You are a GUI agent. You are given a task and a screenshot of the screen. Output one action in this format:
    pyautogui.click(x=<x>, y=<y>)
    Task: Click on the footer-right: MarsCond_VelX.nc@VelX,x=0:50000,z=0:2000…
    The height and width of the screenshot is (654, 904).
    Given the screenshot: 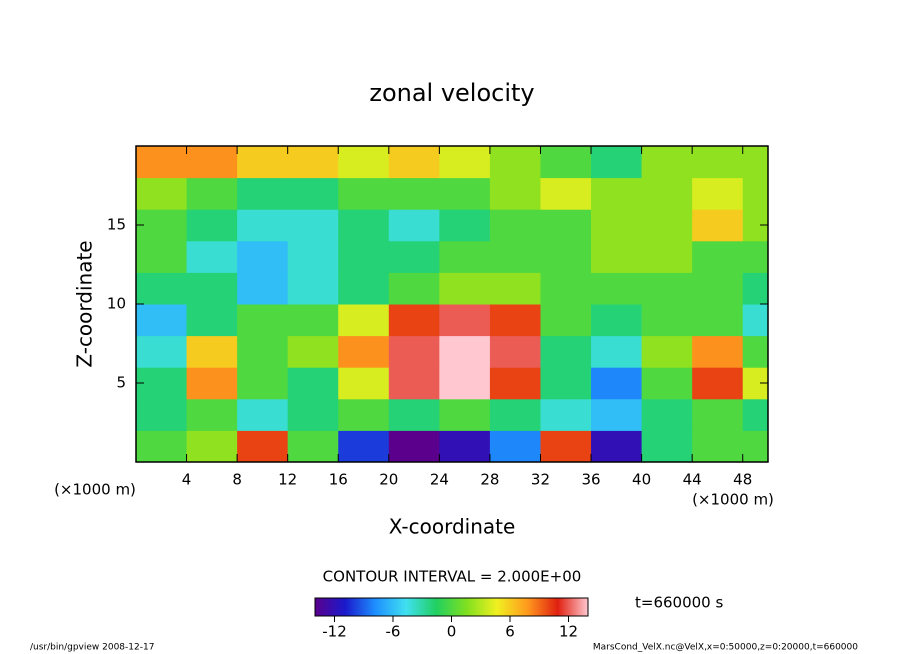 What is the action you would take?
    pyautogui.click(x=725, y=648)
    